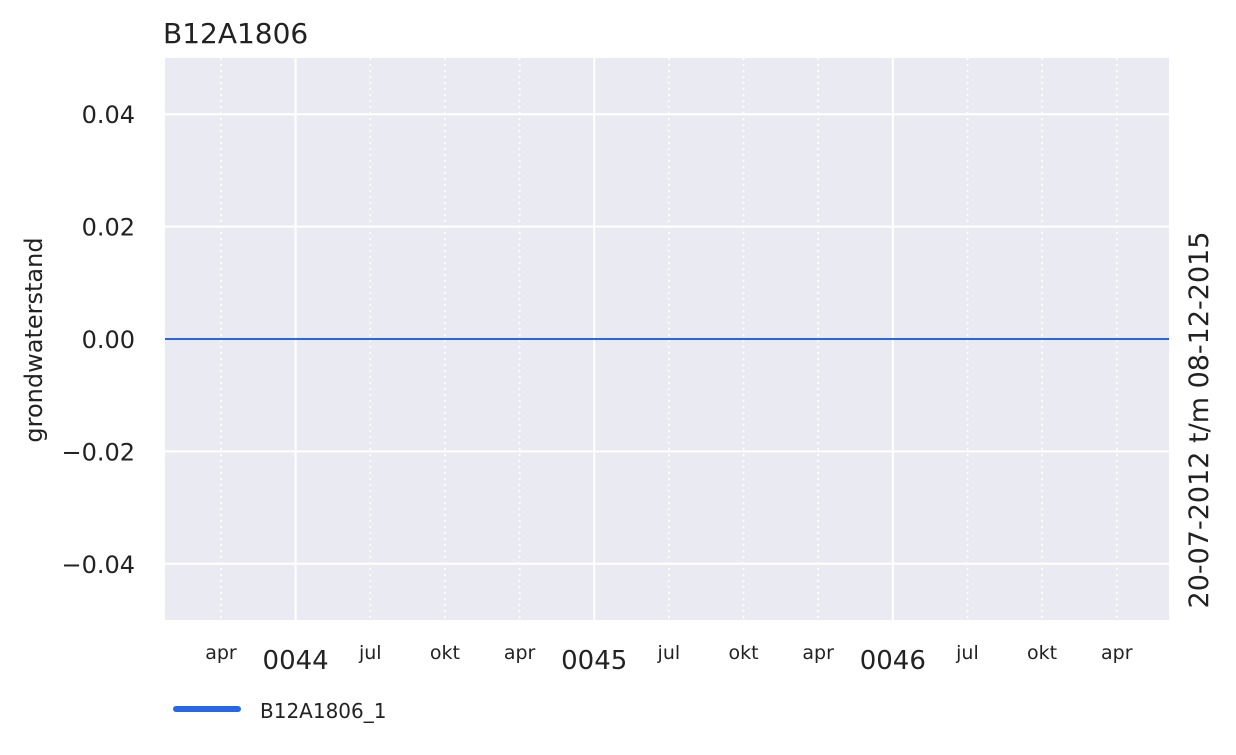 This screenshot has height=755, width=1236. What do you see at coordinates (1199, 420) in the screenshot?
I see `date-range-label: 20-07-2012 t/m 08-12-2015` at bounding box center [1199, 420].